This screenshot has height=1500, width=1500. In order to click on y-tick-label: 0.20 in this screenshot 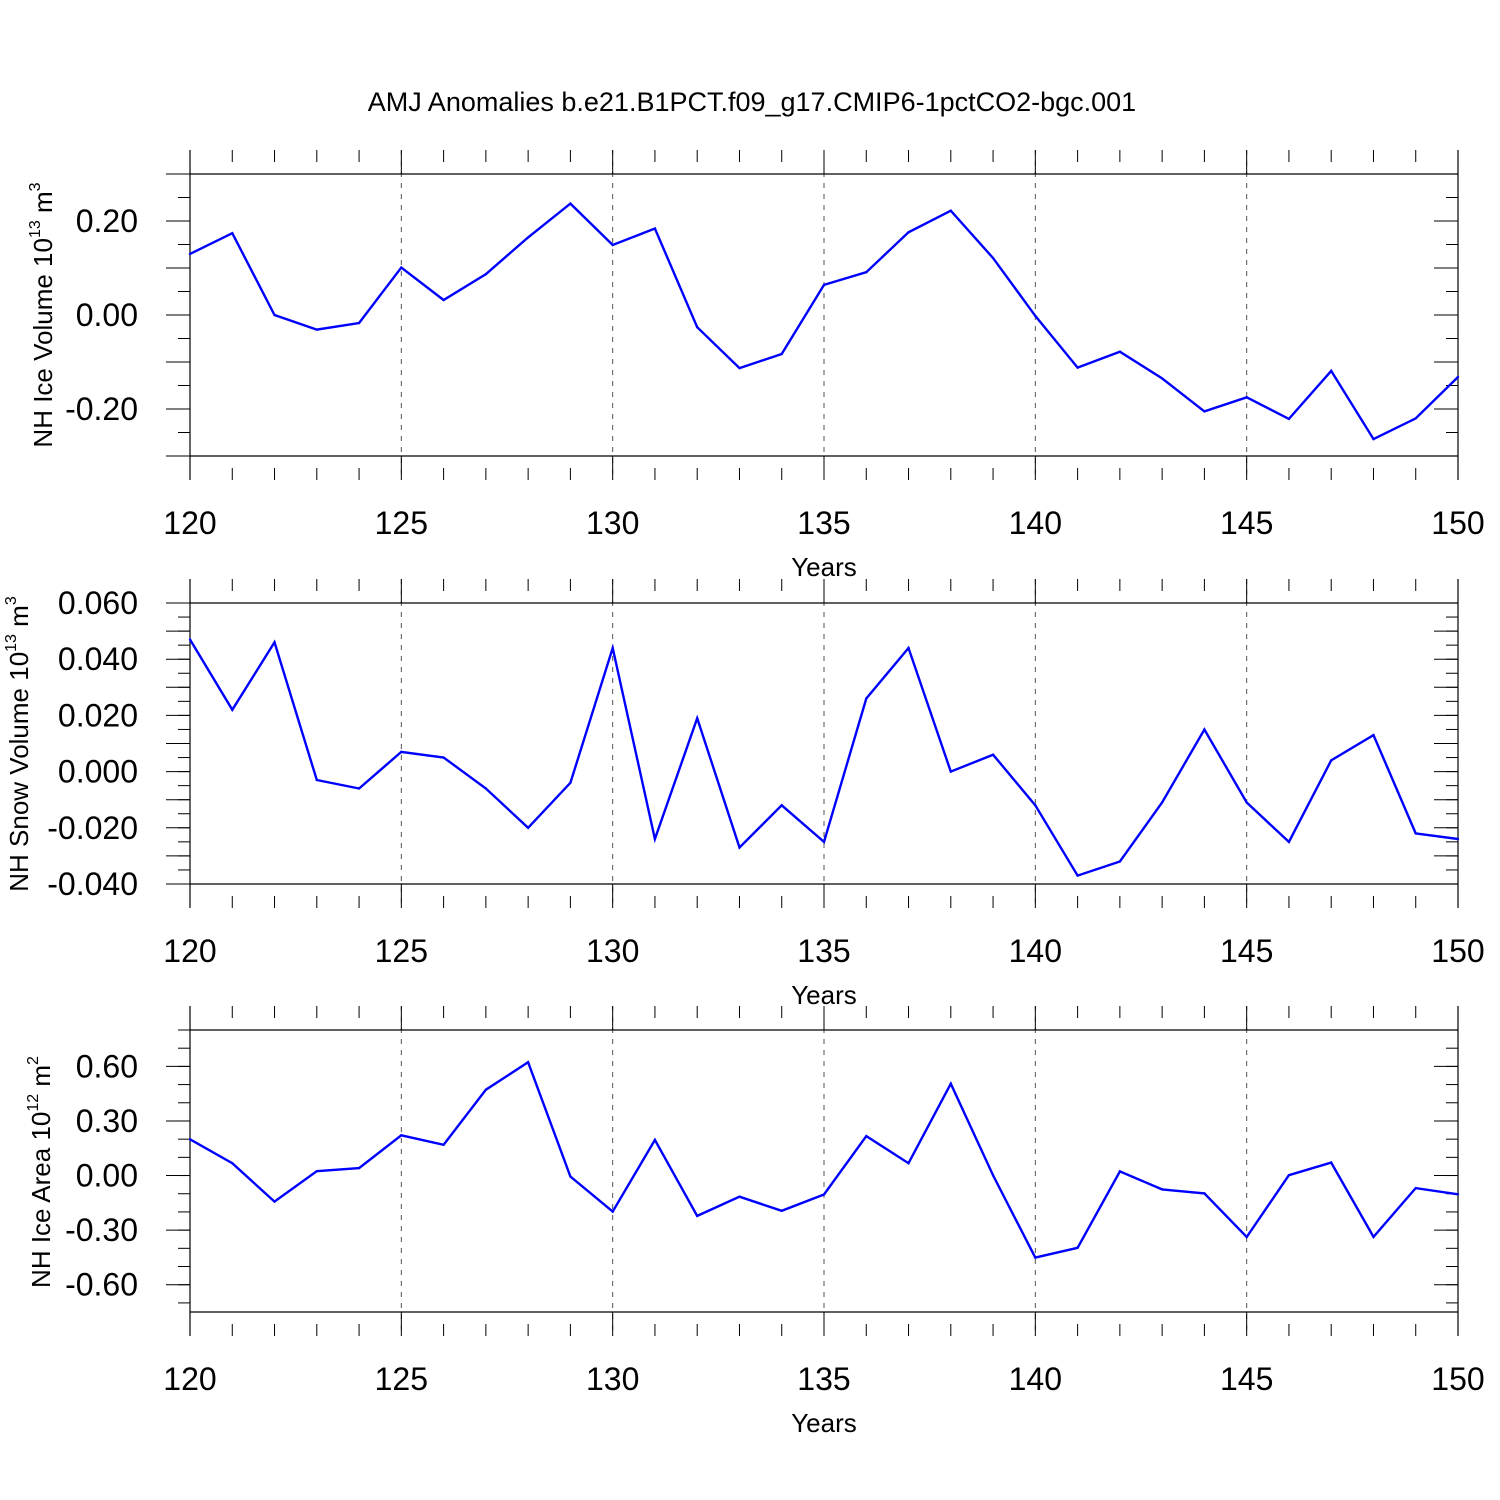, I will do `click(107, 221)`.